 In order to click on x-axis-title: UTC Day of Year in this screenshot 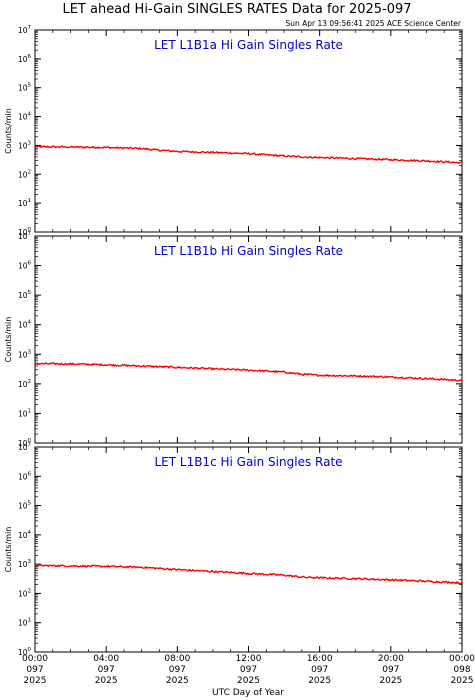, I will do `click(248, 693)`.